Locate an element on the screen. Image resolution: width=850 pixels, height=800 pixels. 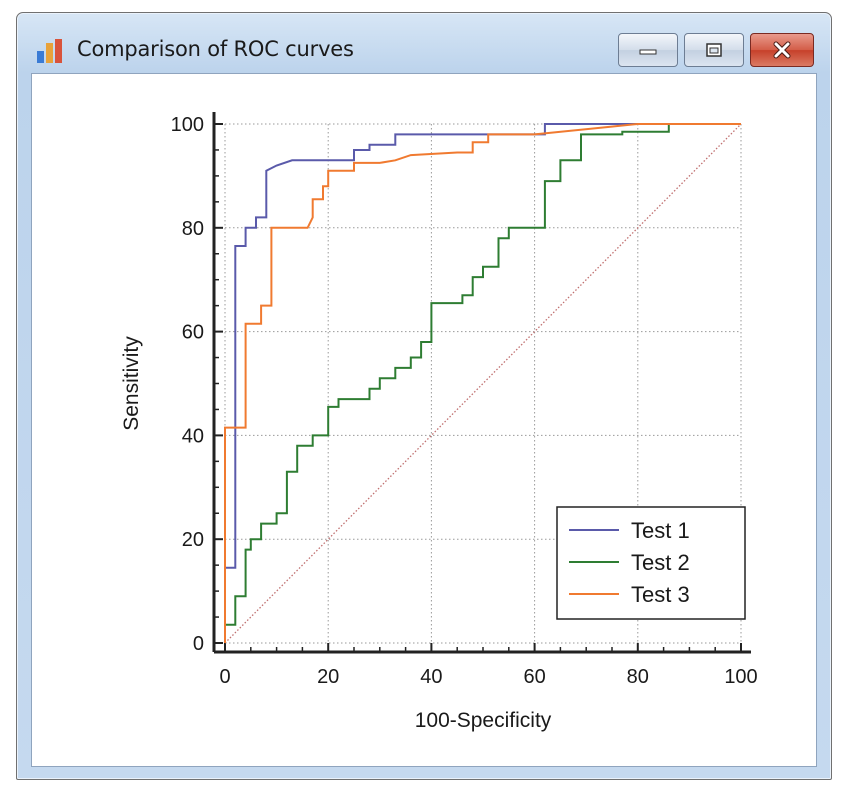
x-tick-label: 100 is located at coordinates (740, 677).